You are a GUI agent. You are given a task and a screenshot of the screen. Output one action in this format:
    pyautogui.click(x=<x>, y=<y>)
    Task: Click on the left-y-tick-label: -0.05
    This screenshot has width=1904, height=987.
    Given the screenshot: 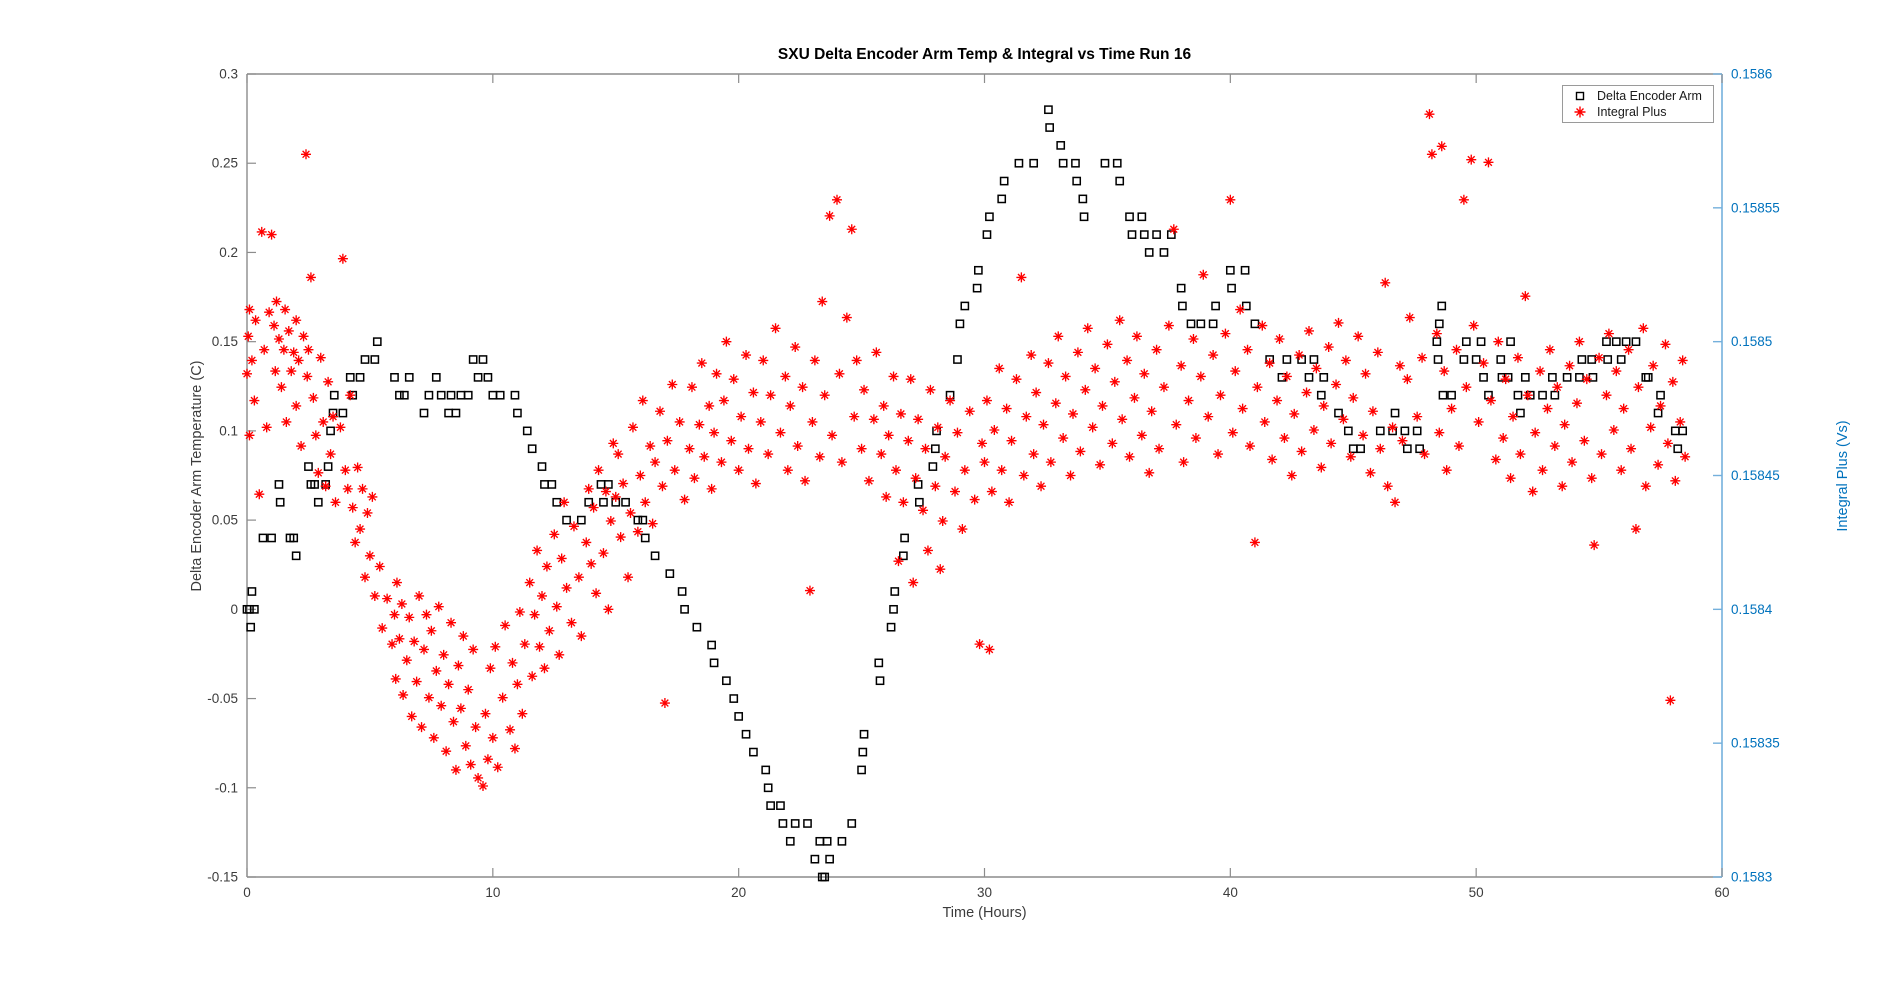 What is the action you would take?
    pyautogui.click(x=222, y=698)
    